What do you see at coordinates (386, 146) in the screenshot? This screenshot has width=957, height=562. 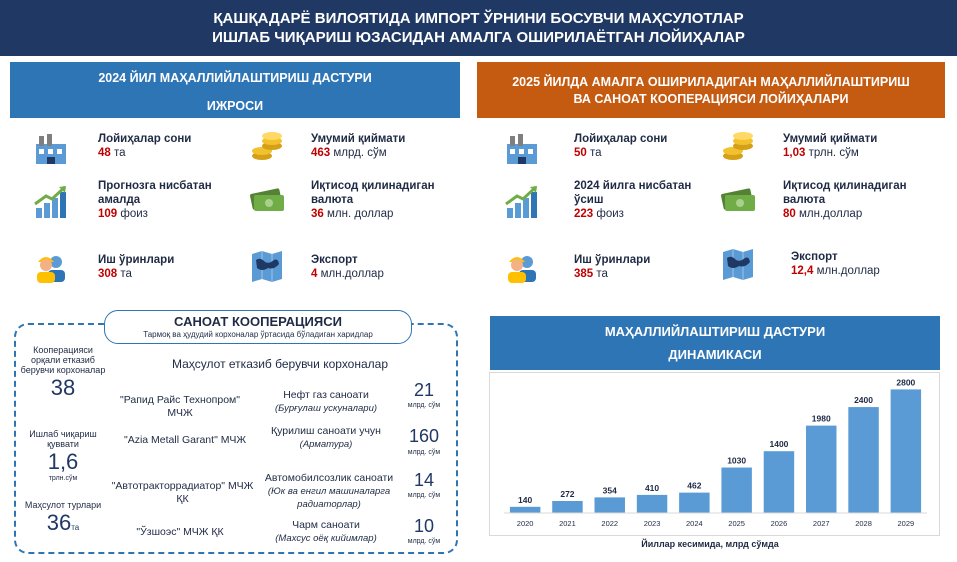 I see `left-item-total-value: Умумий қиймати 463 млрд. сўм` at bounding box center [386, 146].